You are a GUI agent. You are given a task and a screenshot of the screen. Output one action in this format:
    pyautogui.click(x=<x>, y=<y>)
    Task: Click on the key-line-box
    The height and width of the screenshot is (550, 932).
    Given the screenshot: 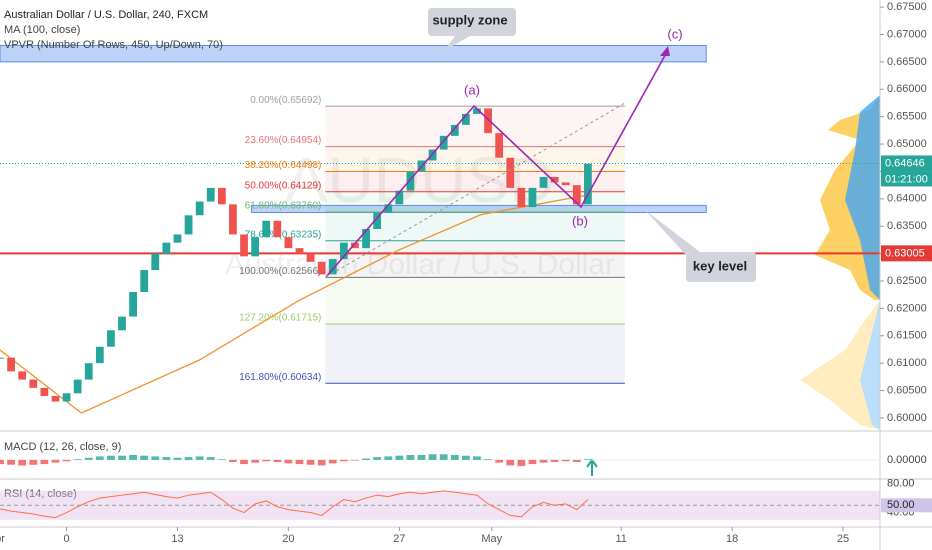 What is the action you would take?
    pyautogui.click(x=906, y=253)
    